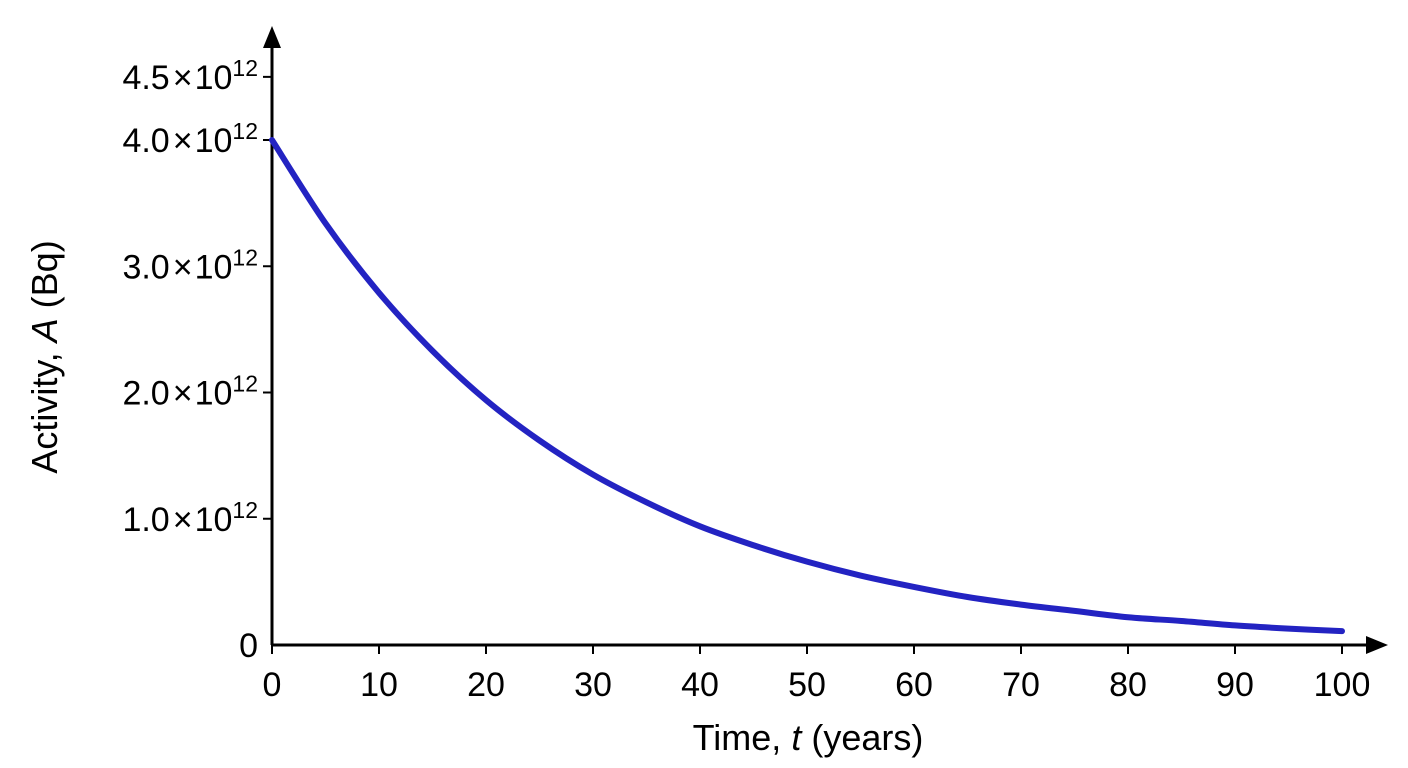 The height and width of the screenshot is (768, 1408). I want to click on x-tick-label: 80, so click(1128, 685).